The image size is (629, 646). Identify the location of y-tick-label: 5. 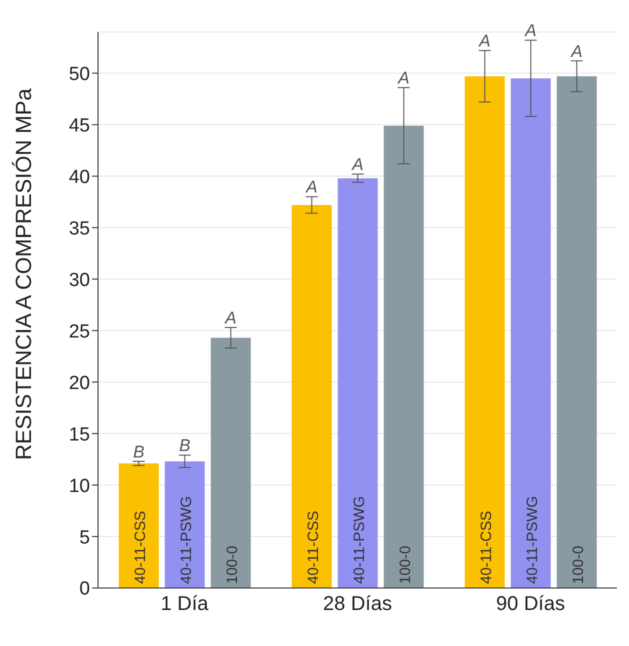
(84, 537).